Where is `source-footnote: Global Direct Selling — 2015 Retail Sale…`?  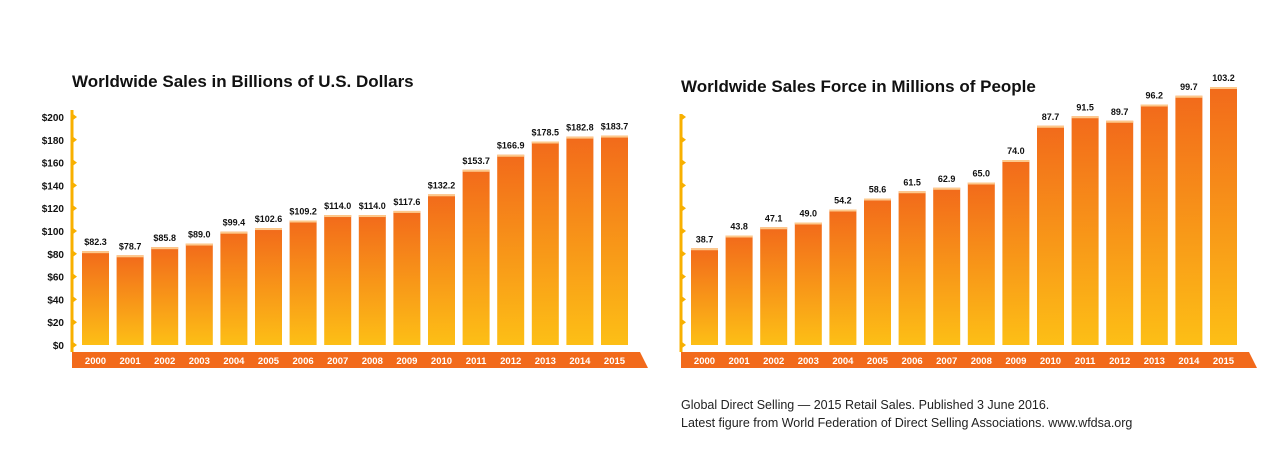 source-footnote: Global Direct Selling — 2015 Retail Sale… is located at coordinates (906, 414).